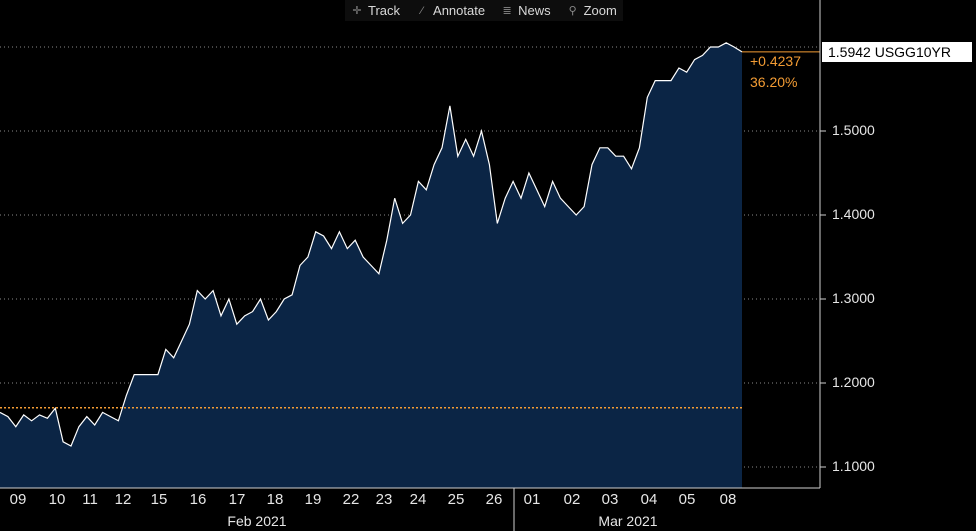 Image resolution: width=976 pixels, height=531 pixels. I want to click on x-tick-label: 05, so click(687, 499).